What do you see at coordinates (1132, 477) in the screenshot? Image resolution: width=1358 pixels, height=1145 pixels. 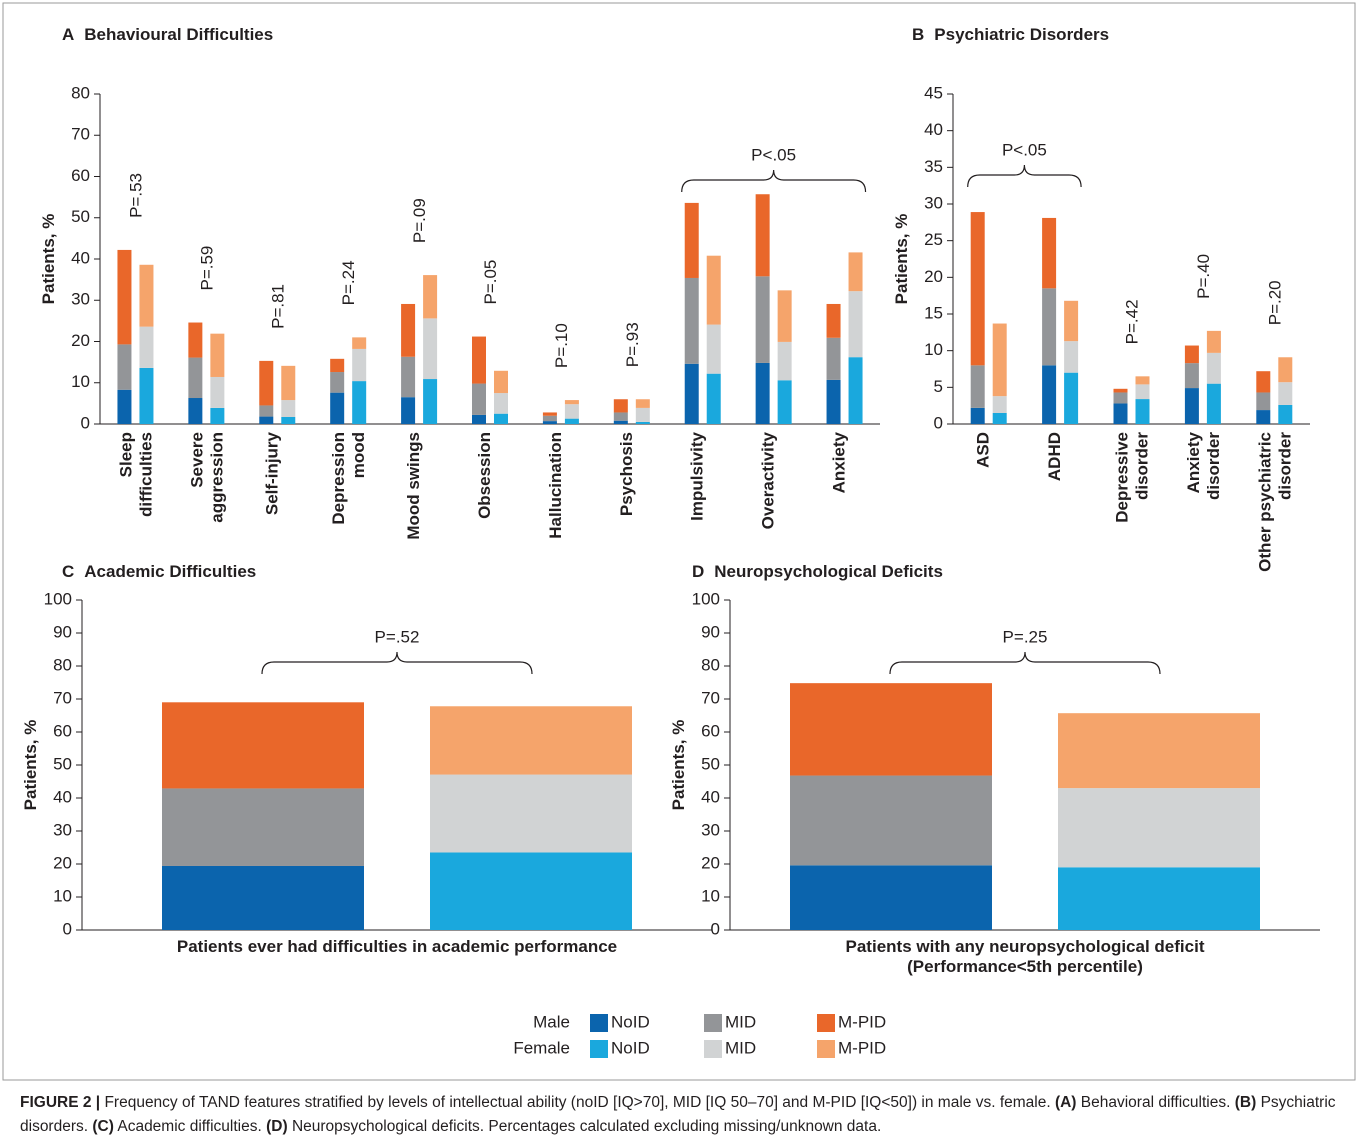 I see `x-tick-label: Depressivedisorder` at bounding box center [1132, 477].